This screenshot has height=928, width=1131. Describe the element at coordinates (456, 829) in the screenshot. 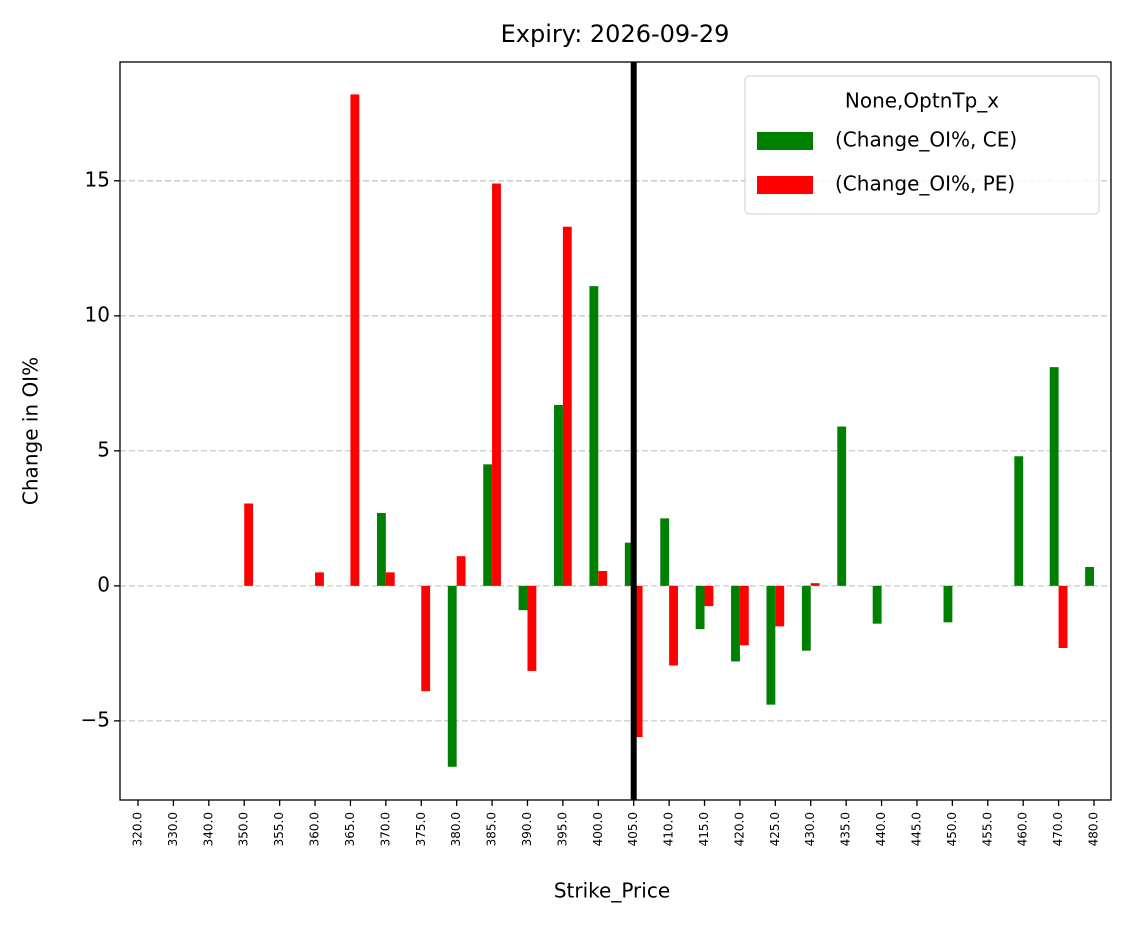

I see `x-tick-label: 380.0` at that location.